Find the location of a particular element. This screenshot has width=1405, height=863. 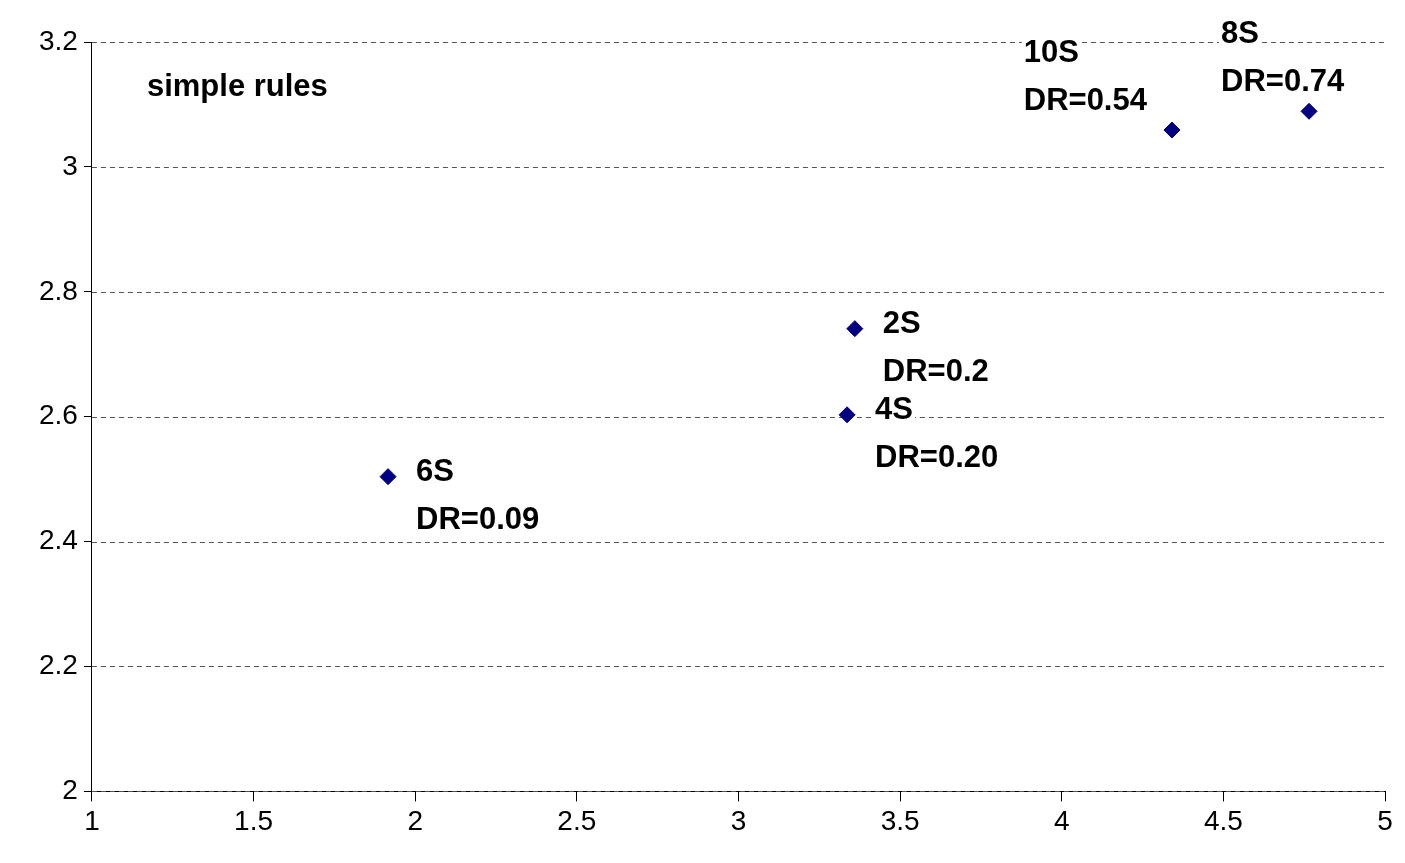

annotation: 6S DR=0.09 is located at coordinates (478, 494).